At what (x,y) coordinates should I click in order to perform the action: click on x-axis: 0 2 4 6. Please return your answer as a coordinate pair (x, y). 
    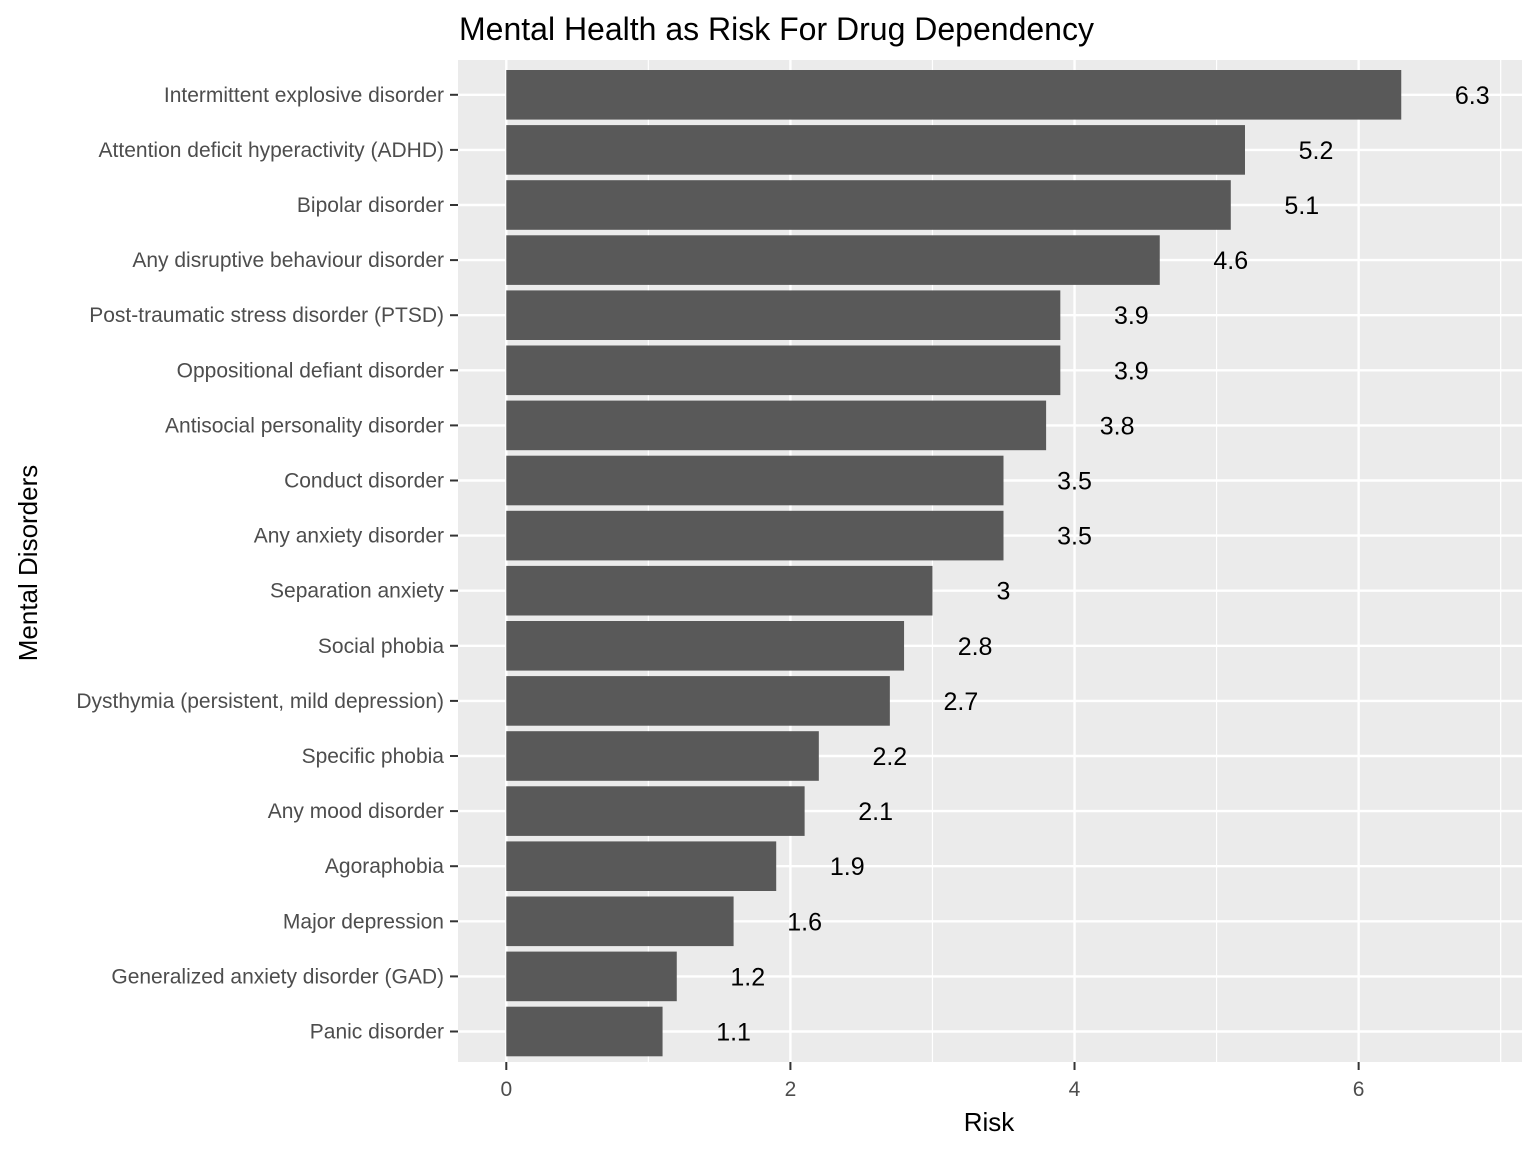
    Looking at the image, I should click on (932, 1081).